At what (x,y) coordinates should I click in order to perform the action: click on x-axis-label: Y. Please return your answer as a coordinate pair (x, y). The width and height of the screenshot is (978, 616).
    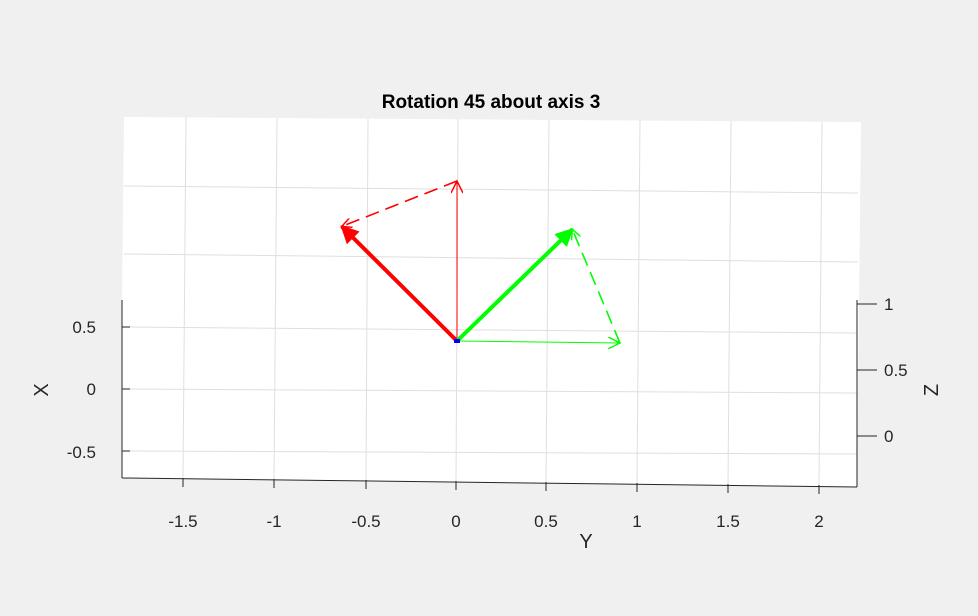
    Looking at the image, I should click on (585, 542).